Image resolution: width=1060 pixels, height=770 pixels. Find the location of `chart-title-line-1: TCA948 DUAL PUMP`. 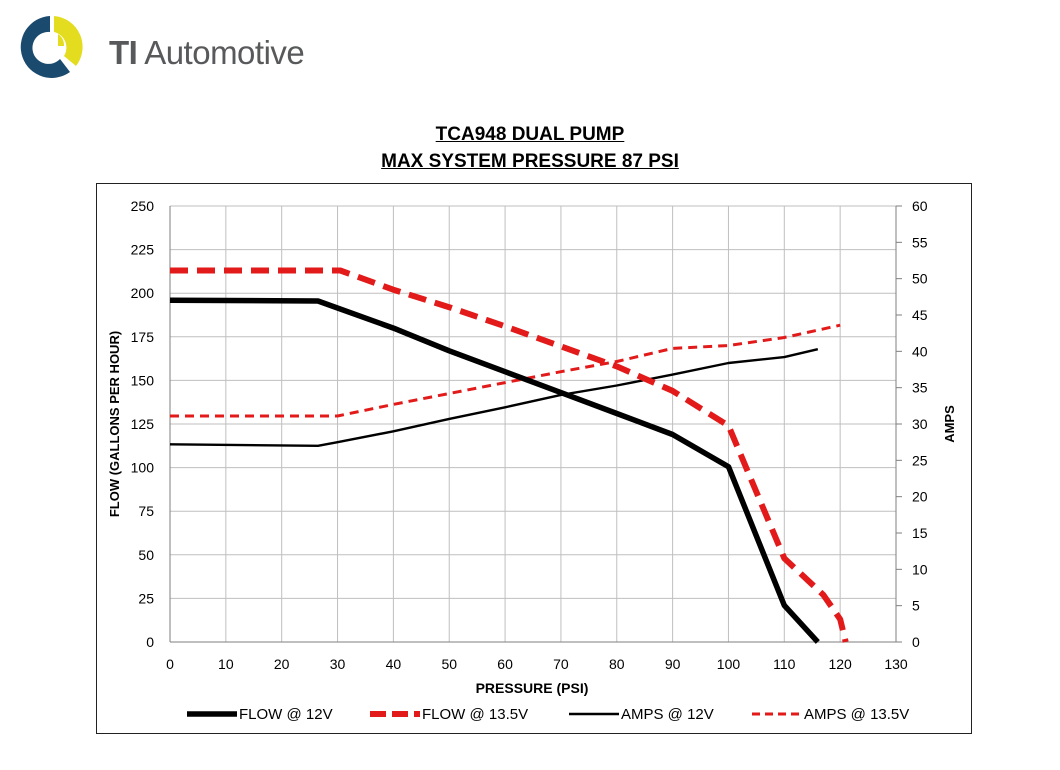

chart-title-line-1: TCA948 DUAL PUMP is located at coordinates (530, 135).